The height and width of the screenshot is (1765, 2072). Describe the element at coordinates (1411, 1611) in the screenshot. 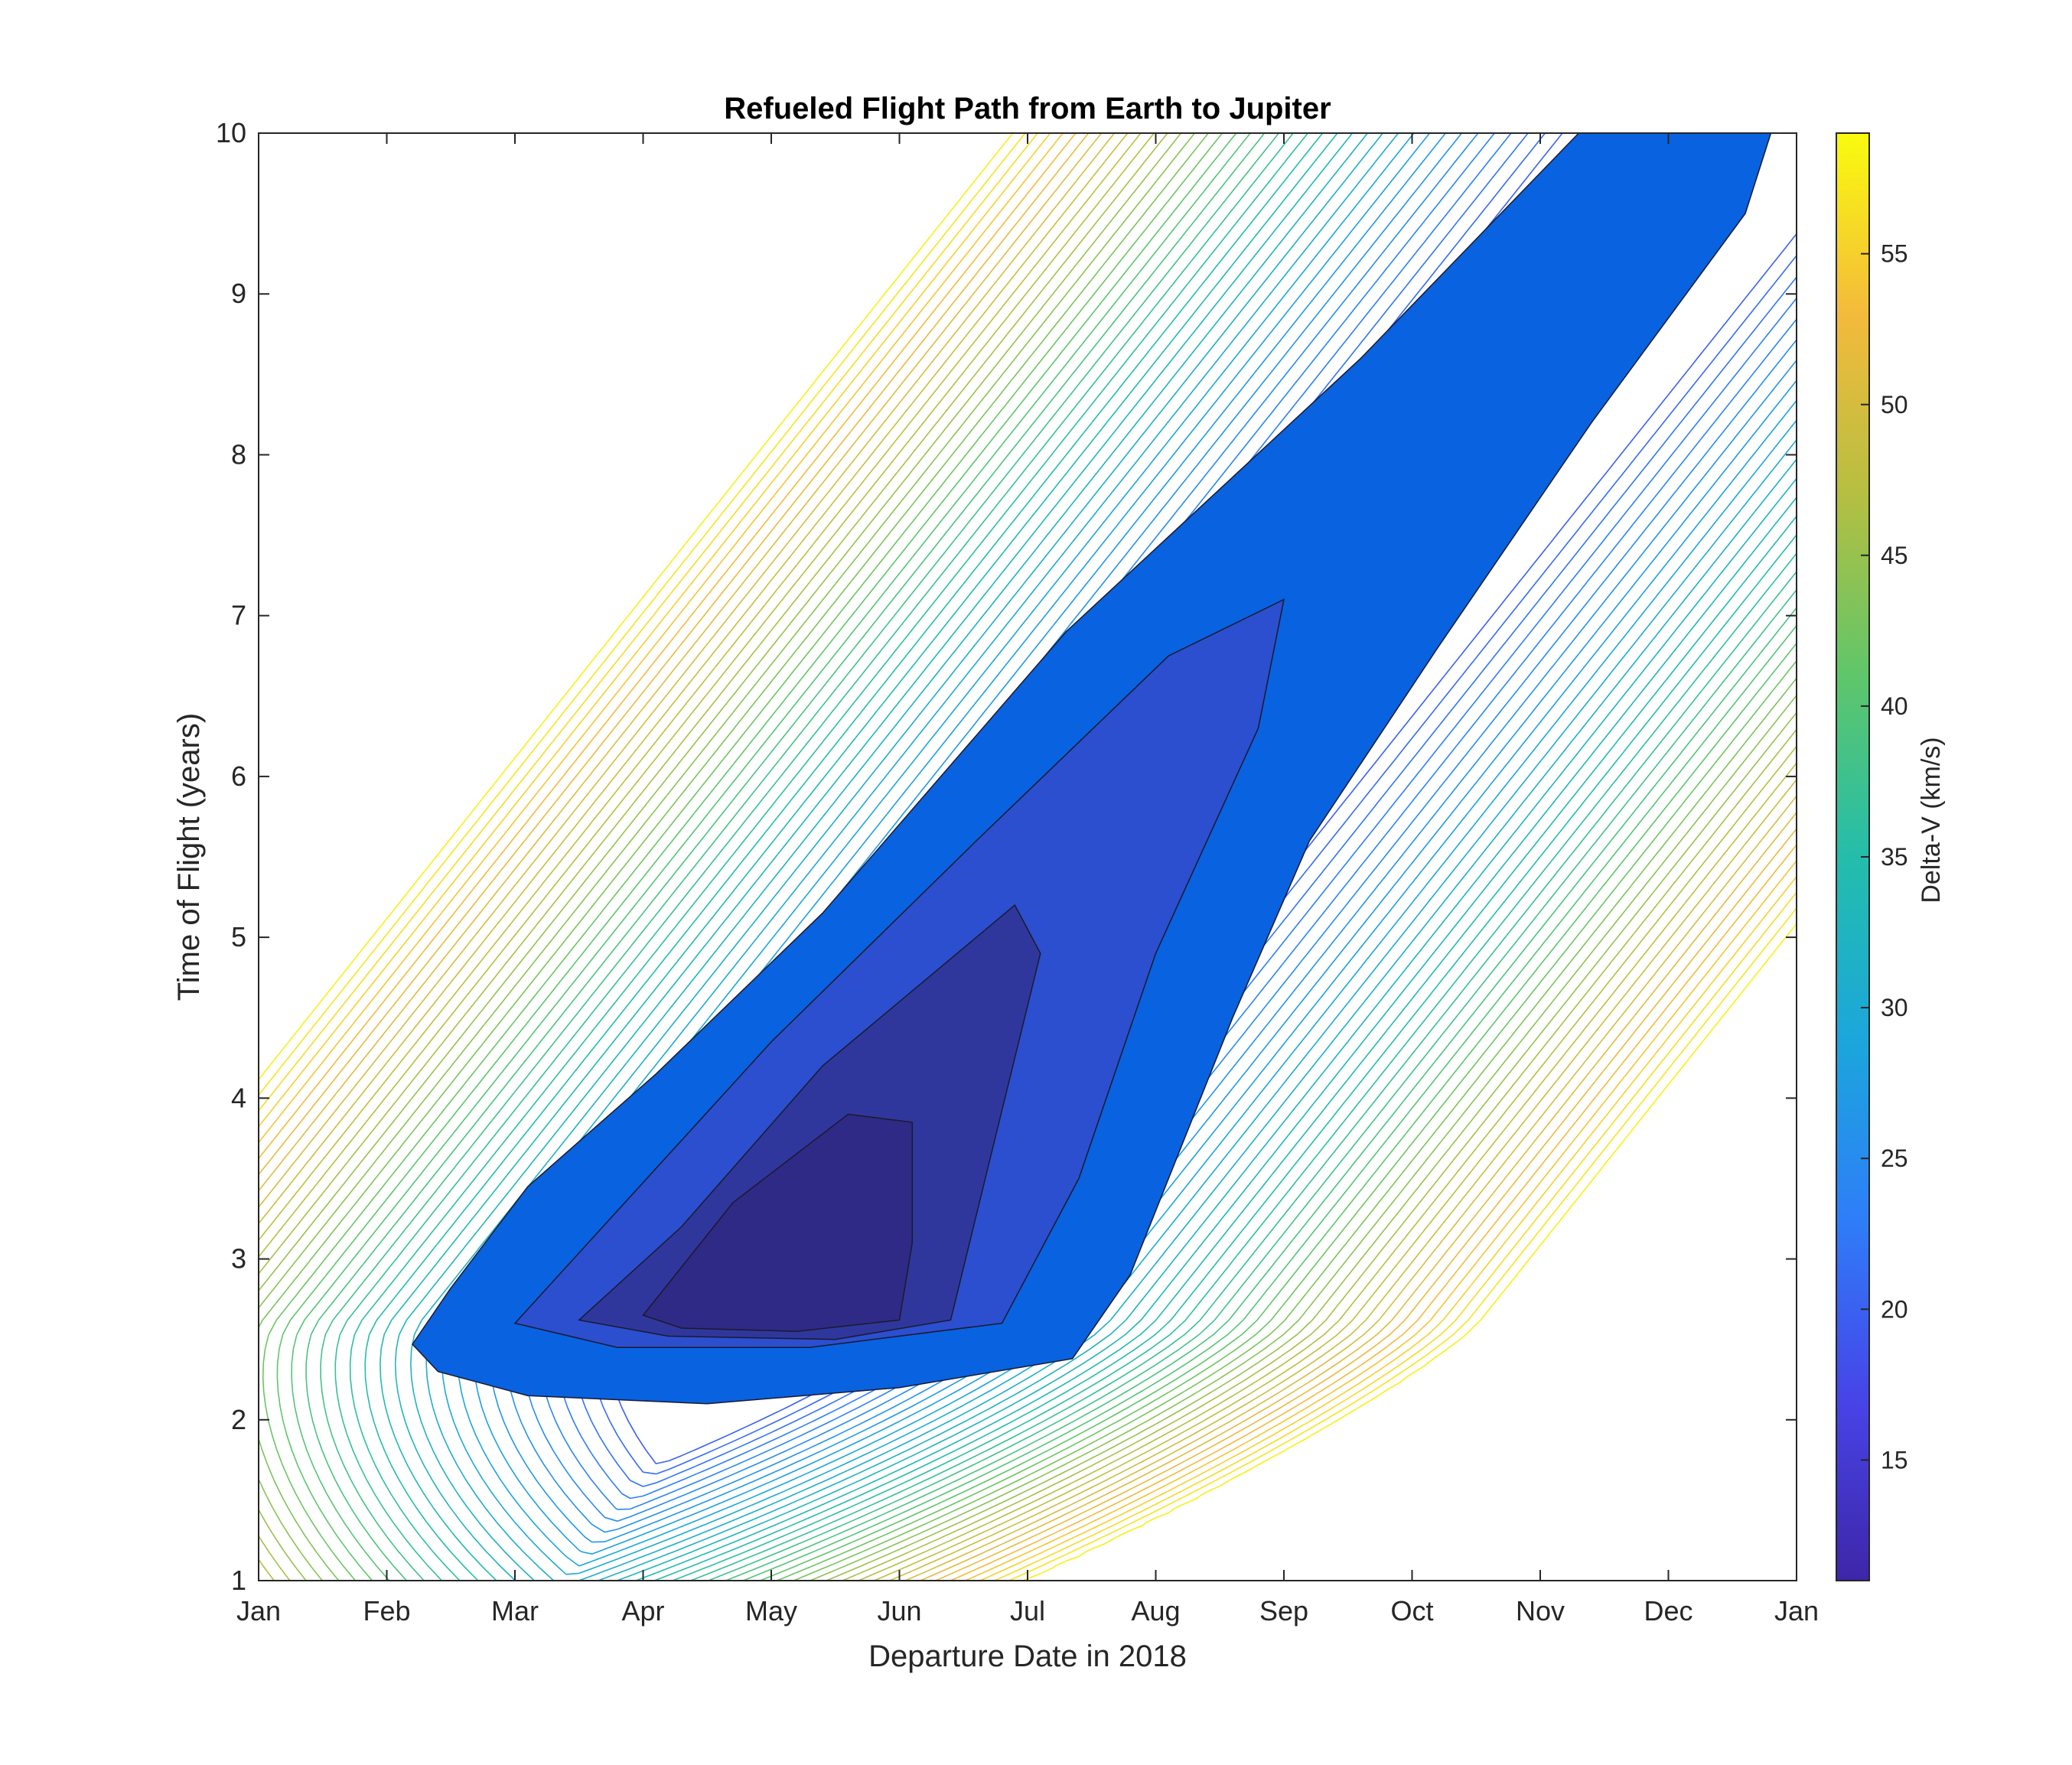

I see `x-tick-label: Oct` at that location.